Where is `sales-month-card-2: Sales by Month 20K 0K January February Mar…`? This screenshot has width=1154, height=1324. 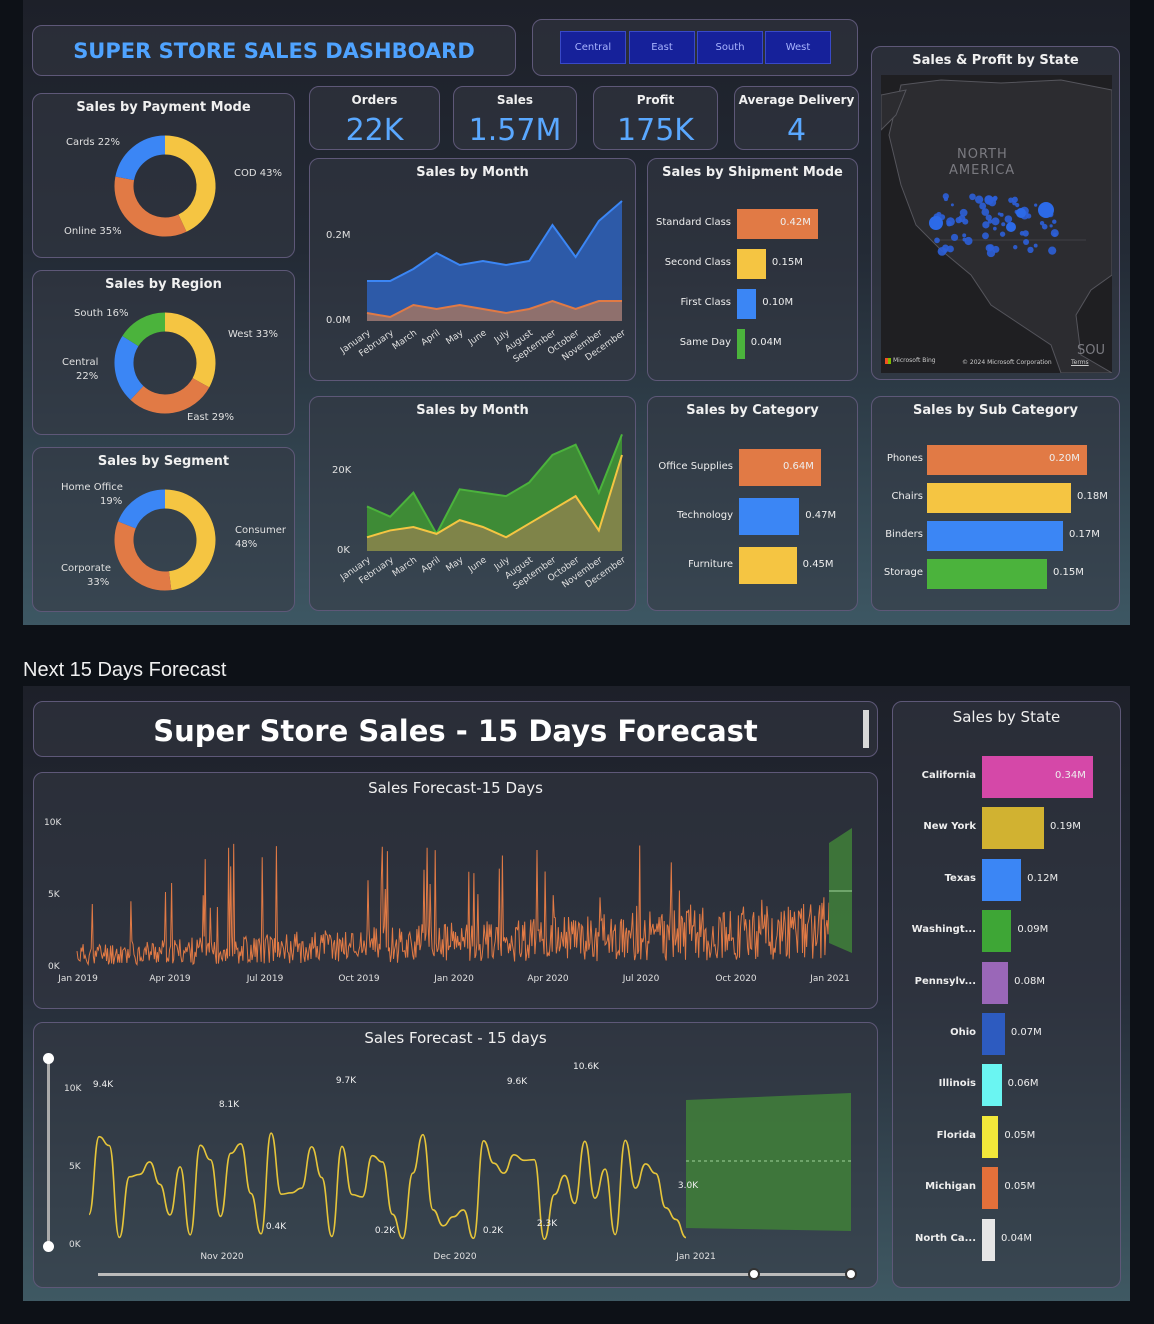 sales-month-card-2: Sales by Month 20K 0K January February Mar… is located at coordinates (472, 503).